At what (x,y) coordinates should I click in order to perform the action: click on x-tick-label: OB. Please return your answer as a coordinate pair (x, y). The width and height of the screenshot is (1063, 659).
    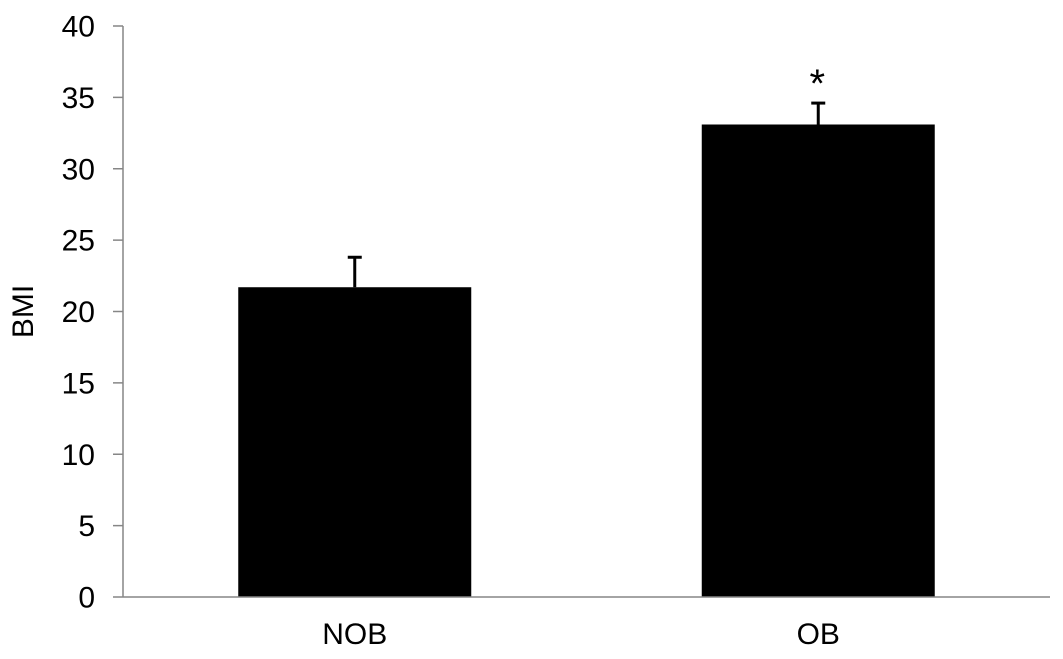
    Looking at the image, I should click on (818, 634).